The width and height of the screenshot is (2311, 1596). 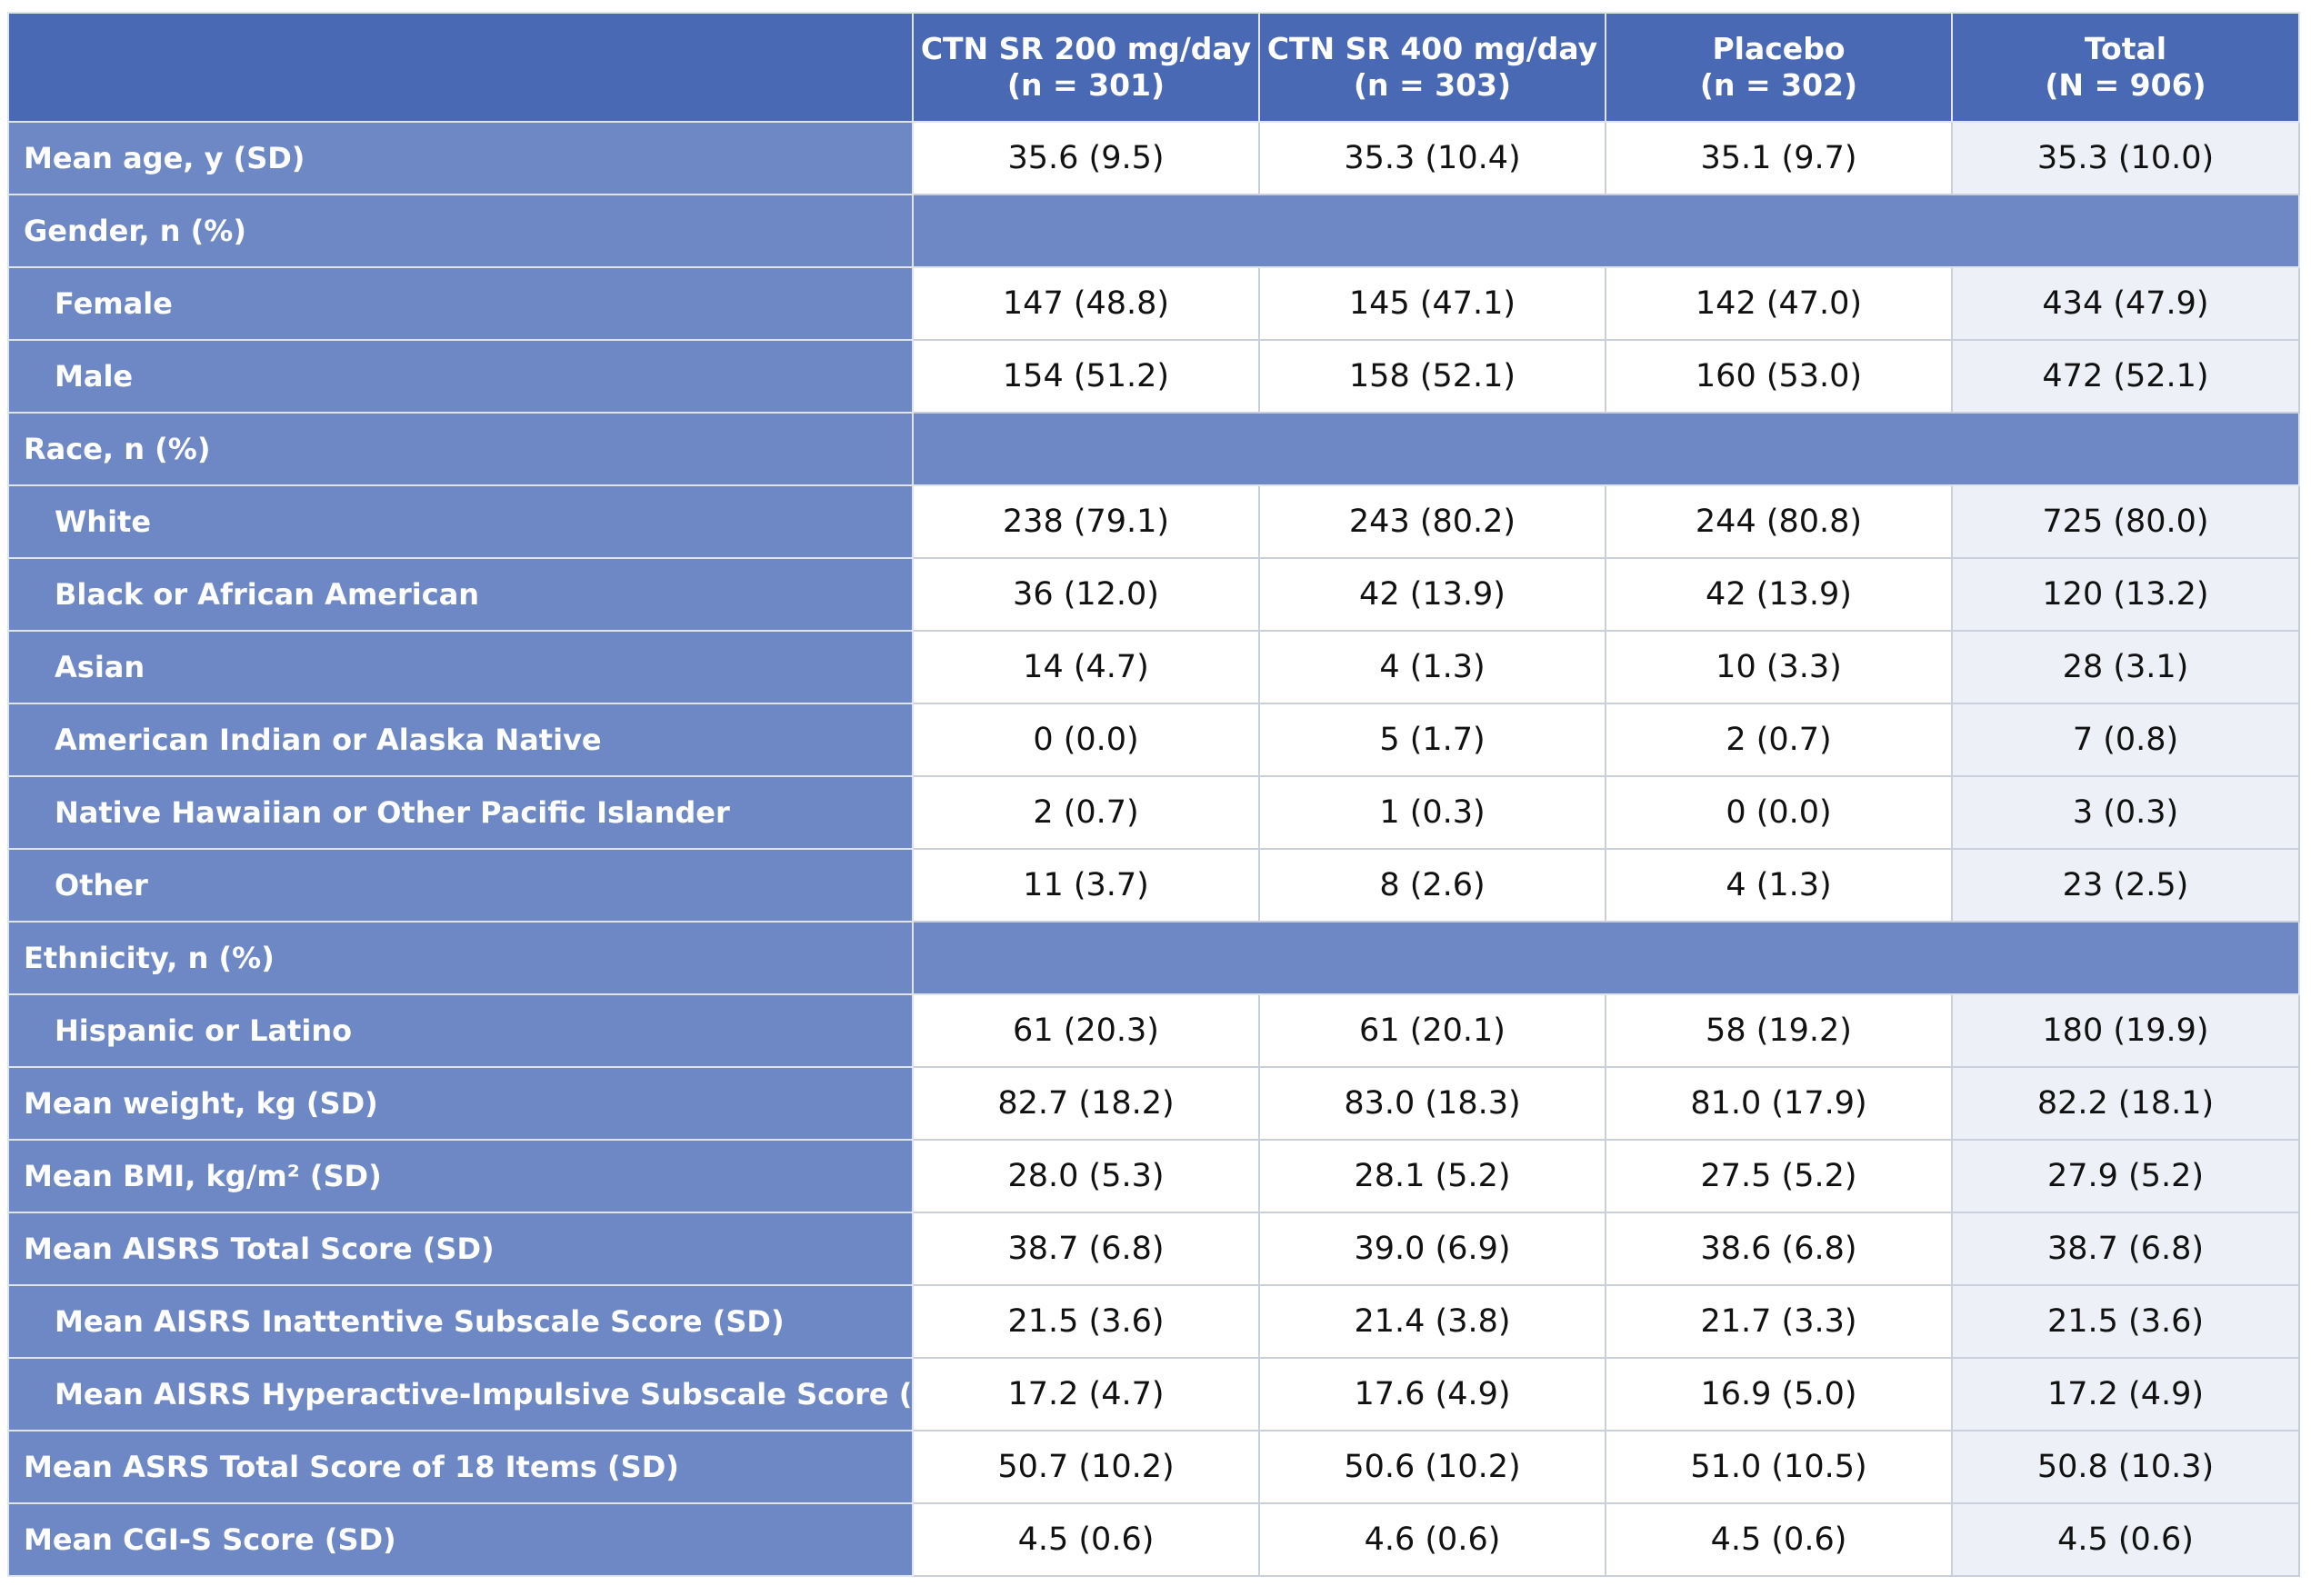 I want to click on cell: 27.5 (5.2), so click(x=1779, y=1176).